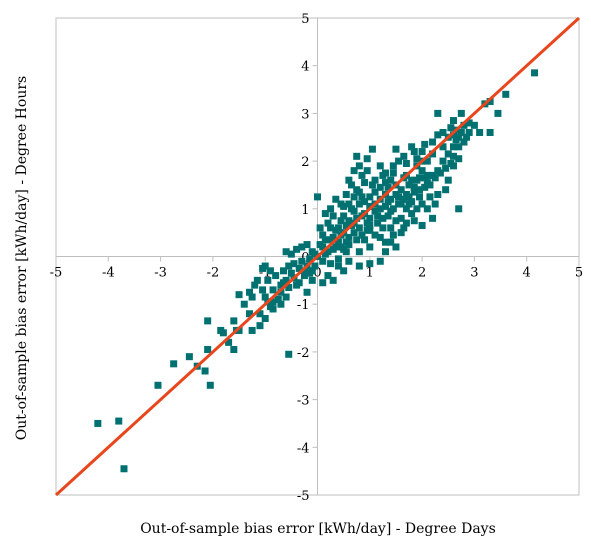  Describe the element at coordinates (474, 273) in the screenshot. I see `x-tick-label: 3` at that location.